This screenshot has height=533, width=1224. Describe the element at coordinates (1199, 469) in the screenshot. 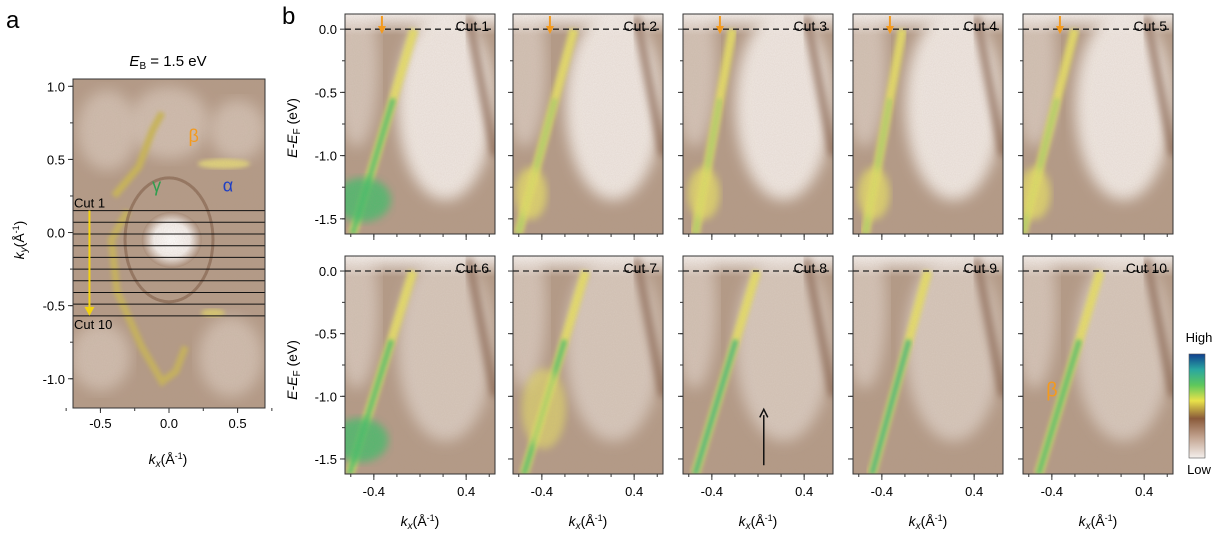

I see `colorbar-low-label: Low` at that location.